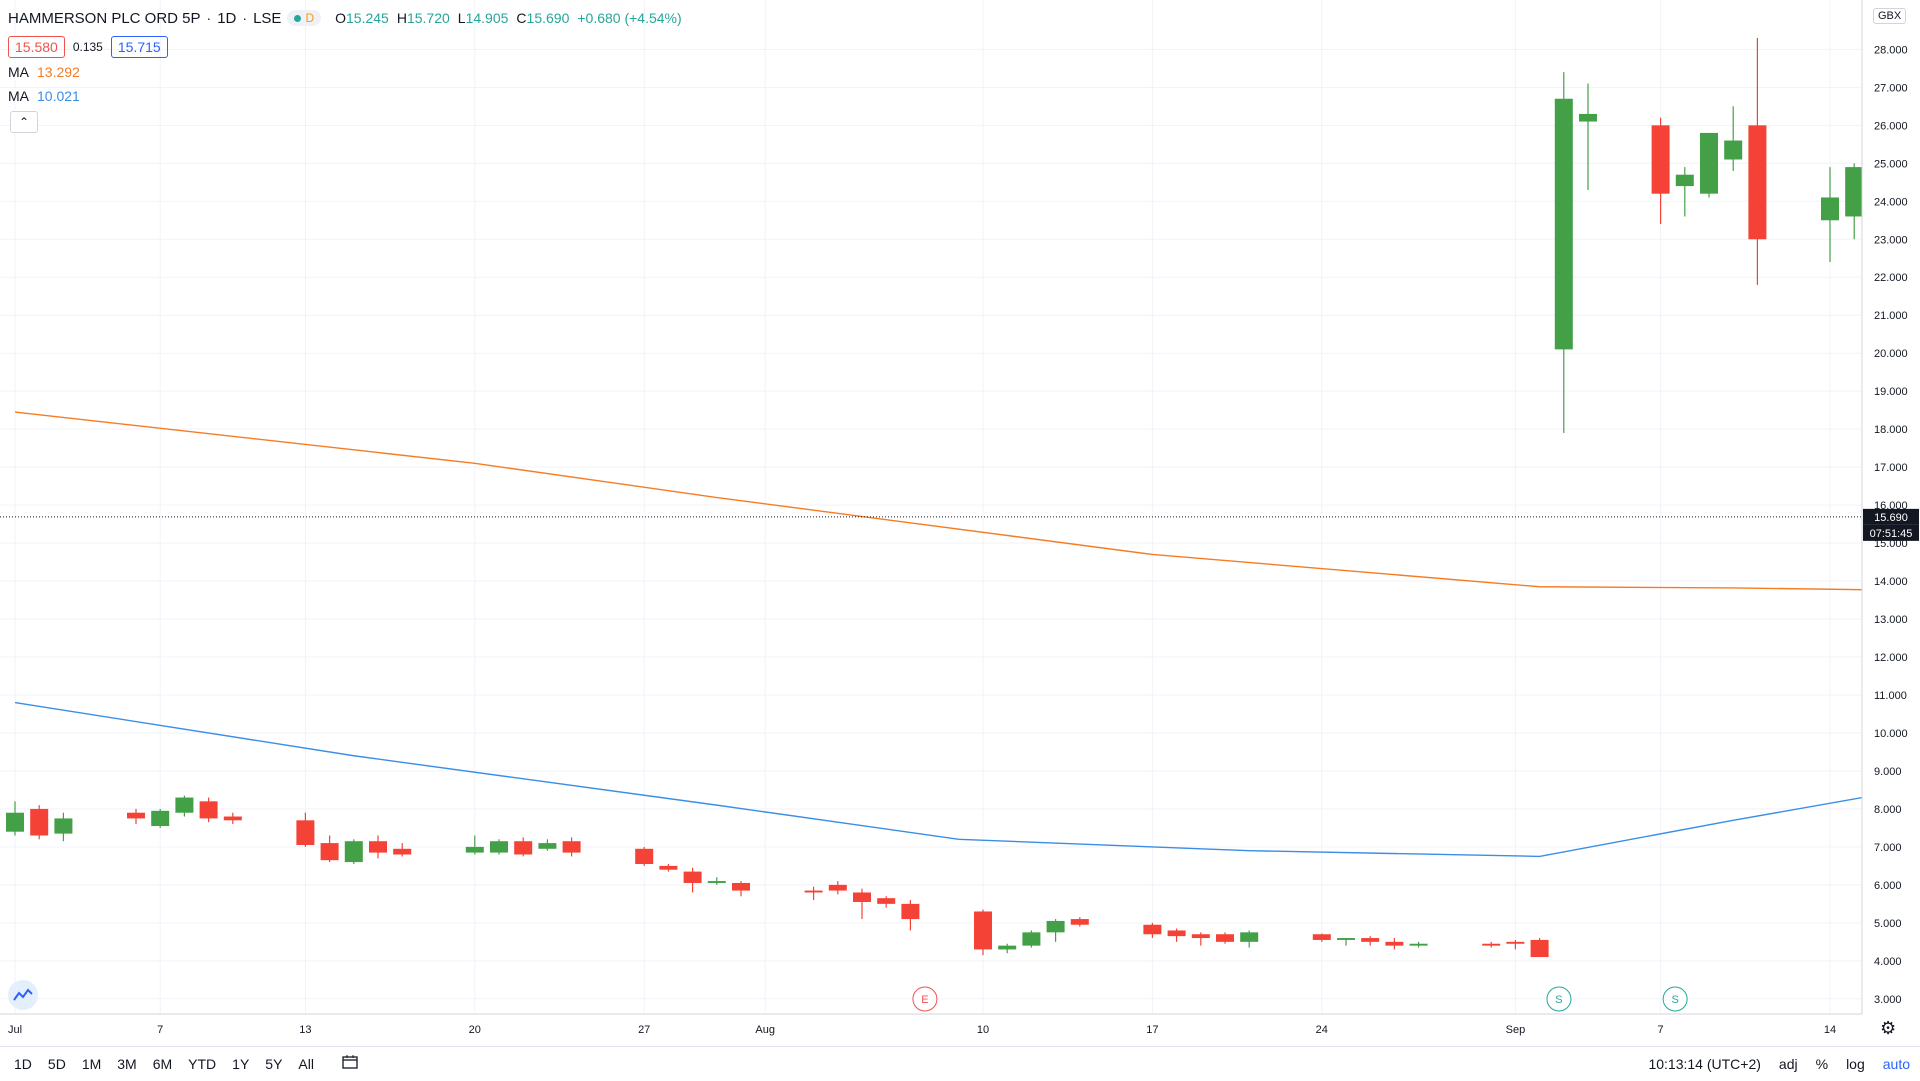 The width and height of the screenshot is (1920, 1081). Describe the element at coordinates (345, 97) in the screenshot. I see `indicator-ma-2: MA 10.021` at that location.